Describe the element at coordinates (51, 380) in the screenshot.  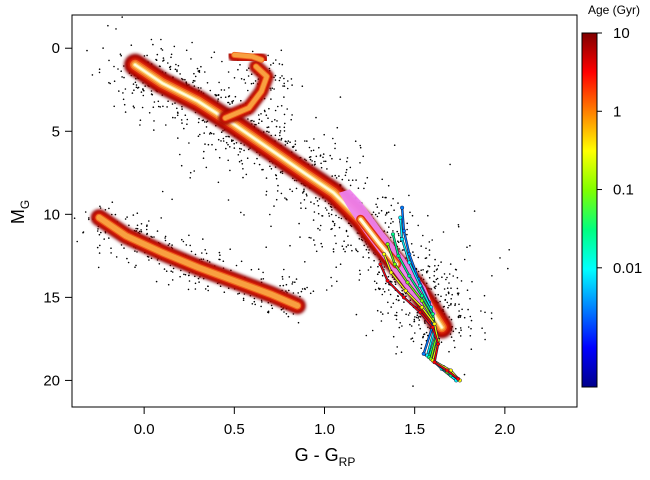
I see `y-tick-label: 20` at that location.